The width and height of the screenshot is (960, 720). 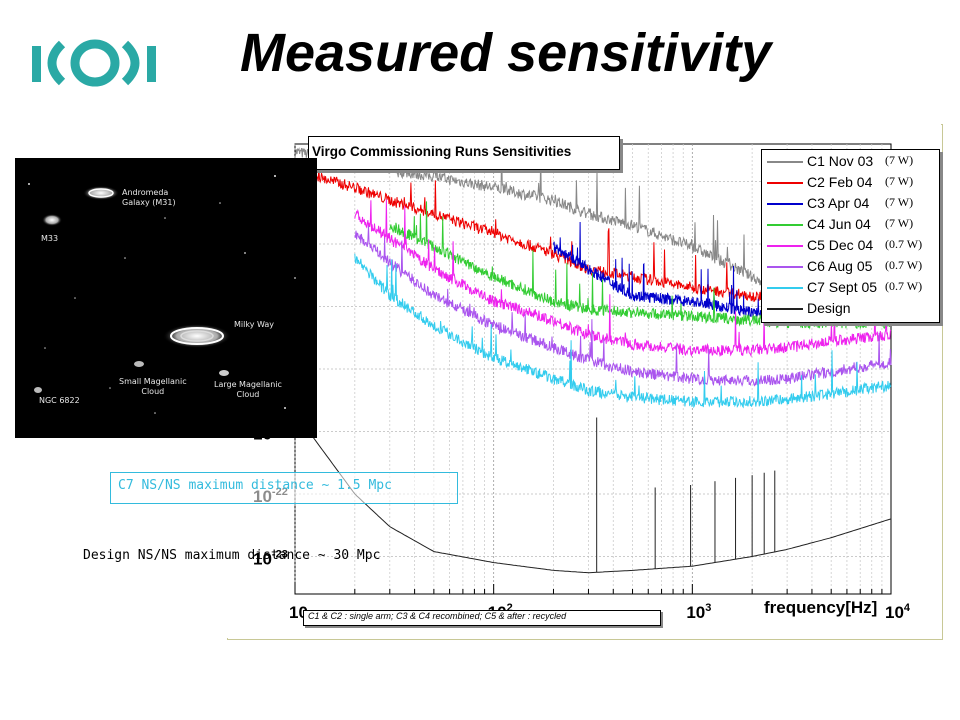 What do you see at coordinates (840, 182) in the screenshot?
I see `legend-label: C2 Feb 04` at bounding box center [840, 182].